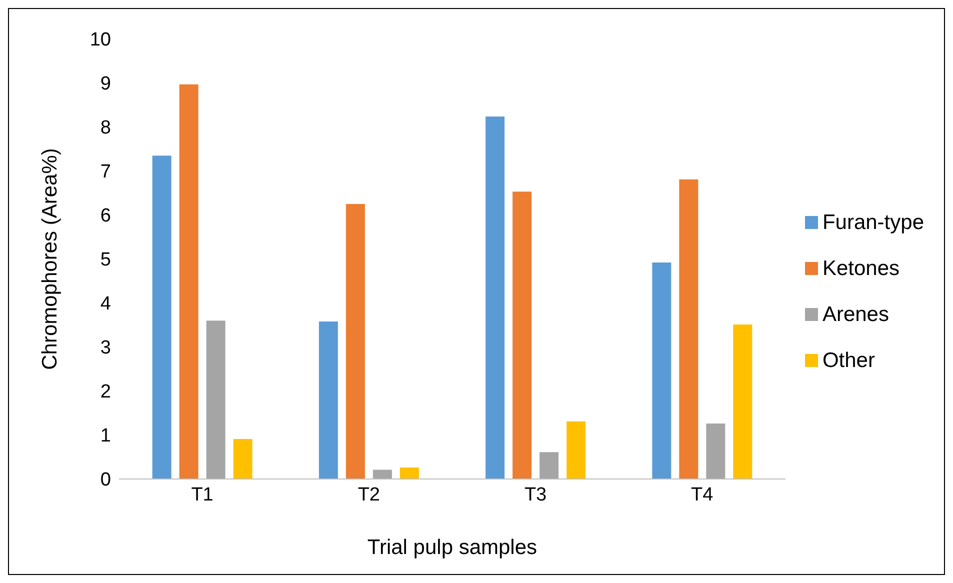 The image size is (953, 583). I want to click on y-tick-label: 10, so click(100, 40).